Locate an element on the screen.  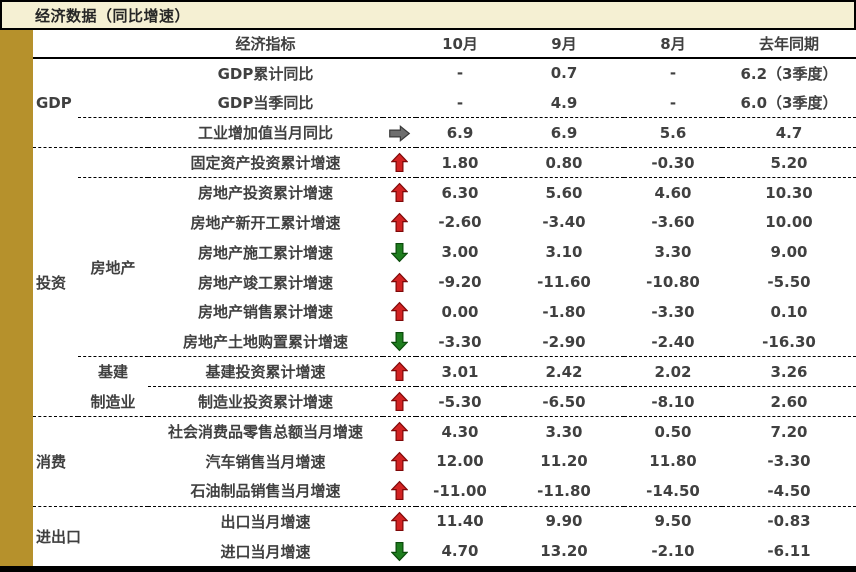
value-cell: 5.20 is located at coordinates (789, 162).